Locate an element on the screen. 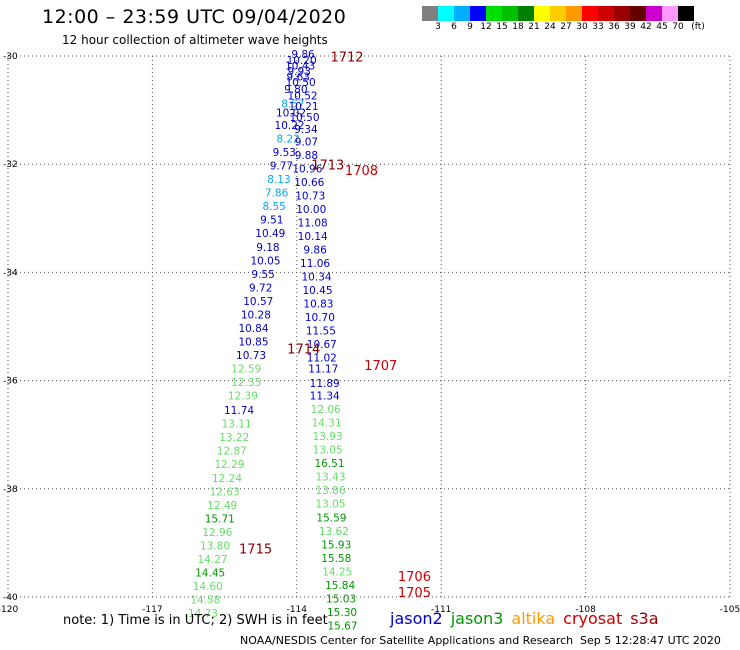 This screenshot has height=650, width=740. color-scale-label: 18 is located at coordinates (518, 27).